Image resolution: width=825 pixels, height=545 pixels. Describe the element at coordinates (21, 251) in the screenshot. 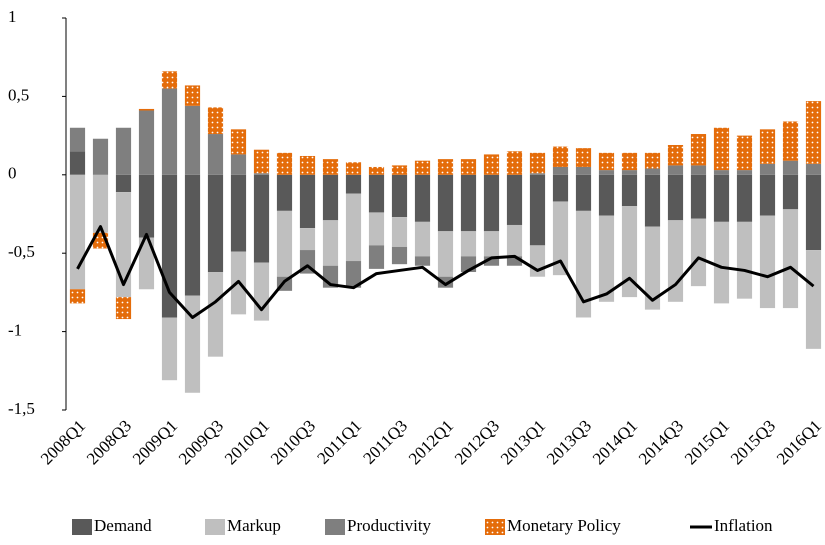

I see `y-tick-label: -0,5` at that location.